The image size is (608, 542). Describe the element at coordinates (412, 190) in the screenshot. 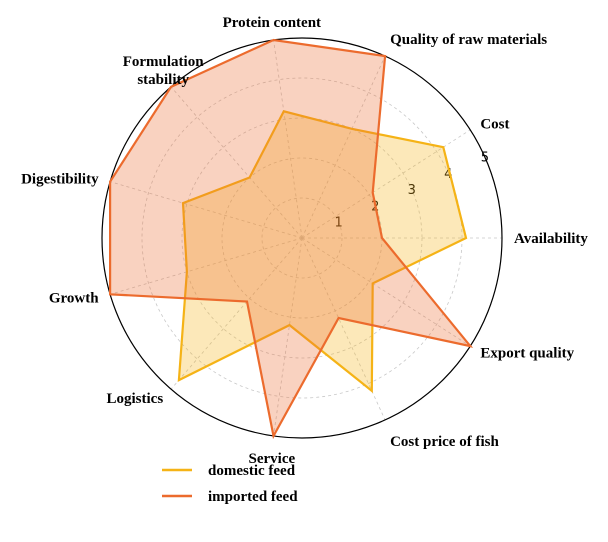

I see `r-tick-label: 3` at that location.